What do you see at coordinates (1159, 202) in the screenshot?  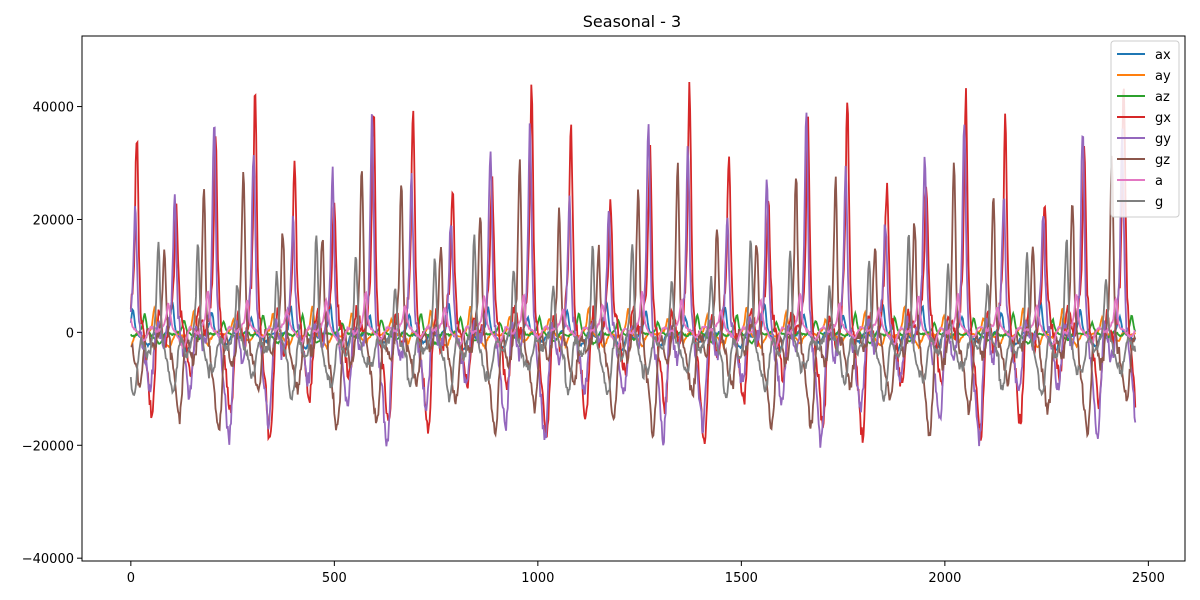 I see `legend-label-g: g` at bounding box center [1159, 202].